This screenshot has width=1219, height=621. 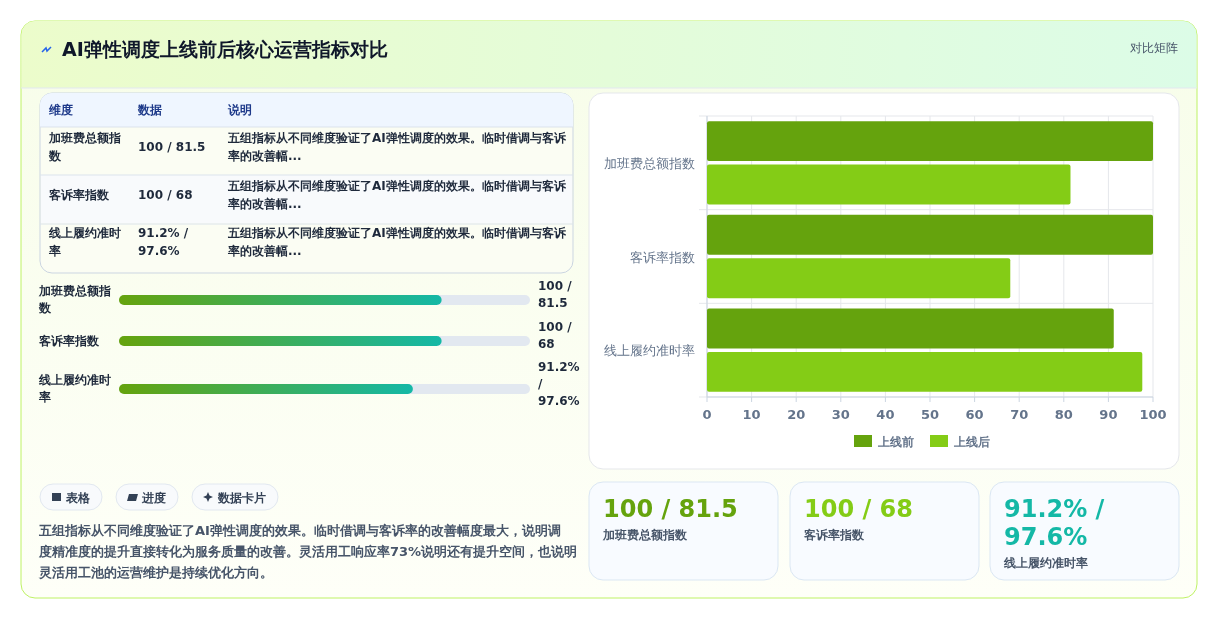 What do you see at coordinates (662, 257) in the screenshot?
I see `y-tick-label: 客诉率指数` at bounding box center [662, 257].